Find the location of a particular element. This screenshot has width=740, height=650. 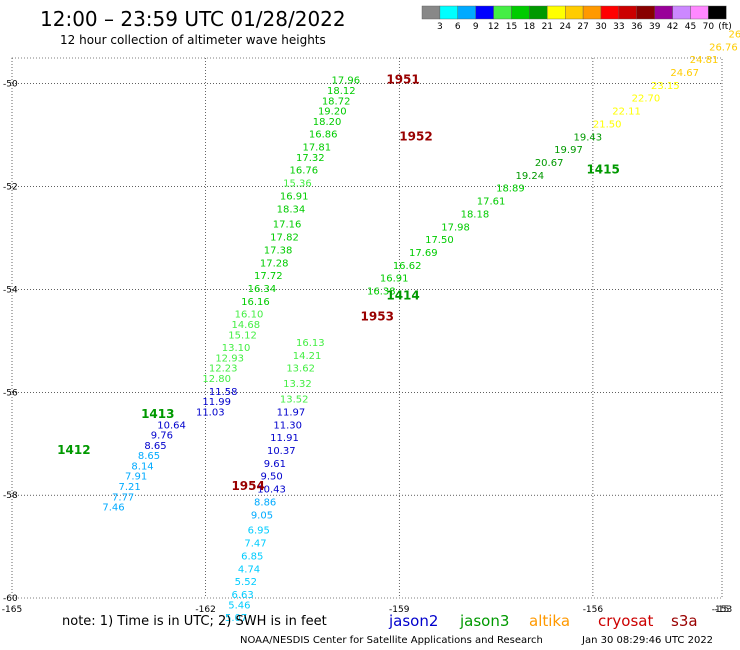

x-tick-label: -153 is located at coordinates (722, 610).